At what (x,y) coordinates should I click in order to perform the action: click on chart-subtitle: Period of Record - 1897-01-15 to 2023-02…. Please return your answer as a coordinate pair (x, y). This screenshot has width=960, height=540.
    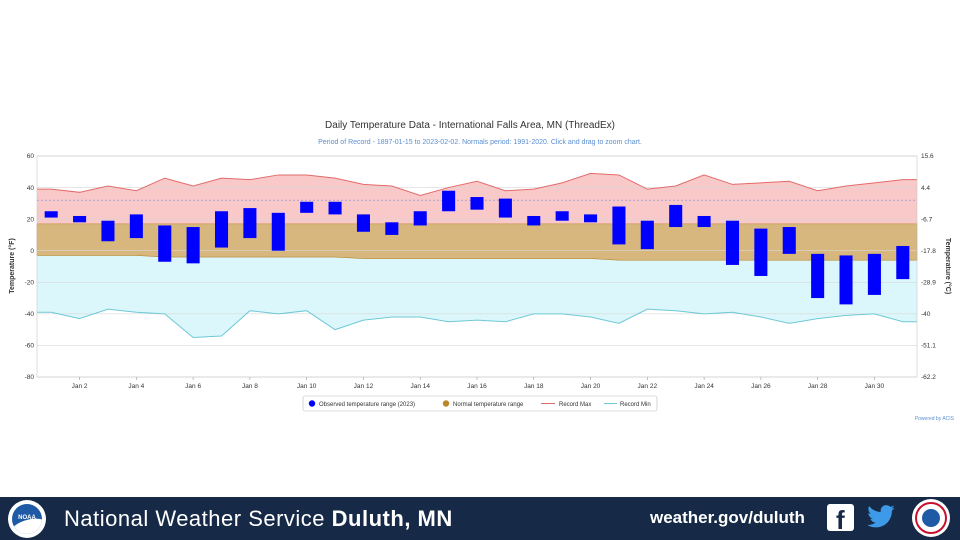
    Looking at the image, I should click on (480, 142).